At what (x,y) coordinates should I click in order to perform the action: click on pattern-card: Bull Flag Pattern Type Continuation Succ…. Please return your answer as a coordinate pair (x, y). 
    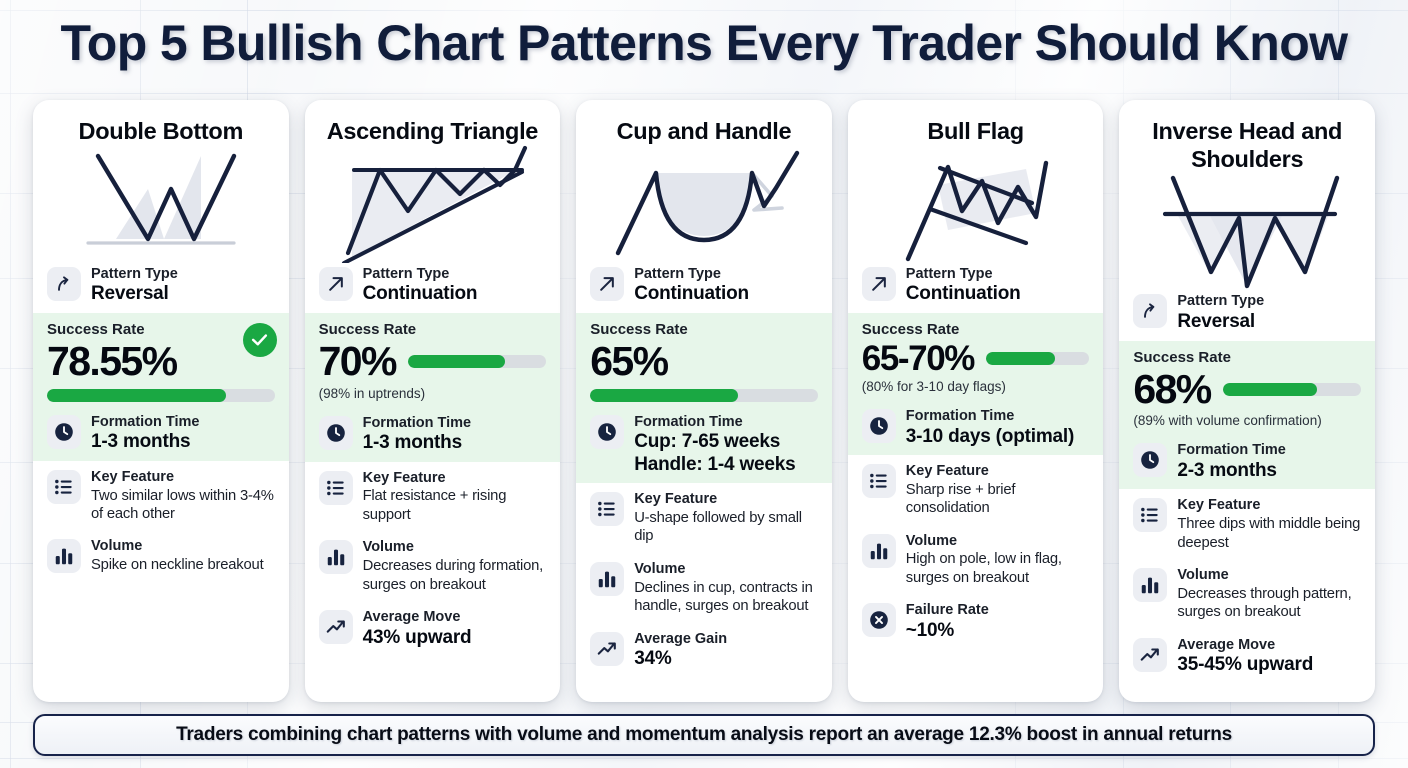
    Looking at the image, I should click on (975, 401).